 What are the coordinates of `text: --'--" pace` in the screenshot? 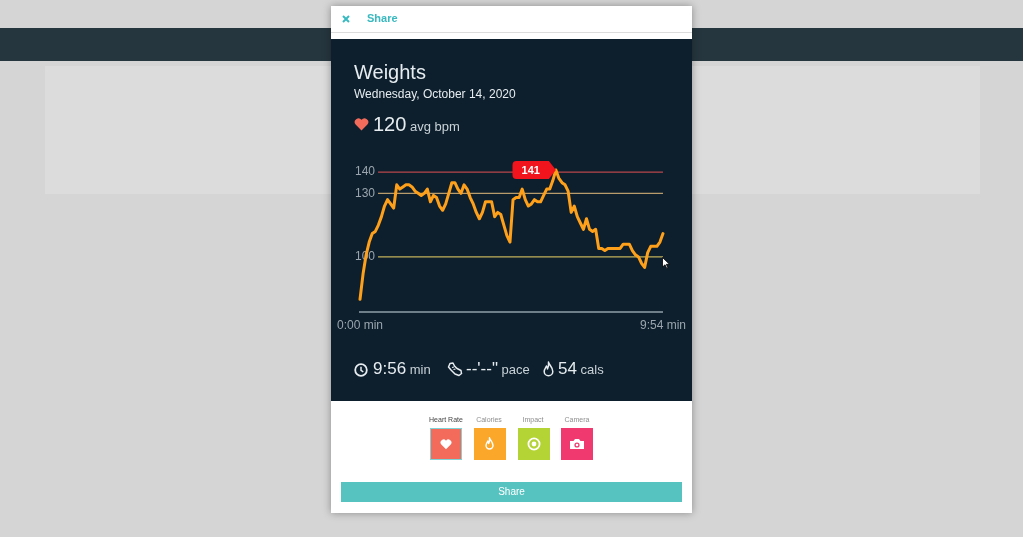 It's located at (498, 368).